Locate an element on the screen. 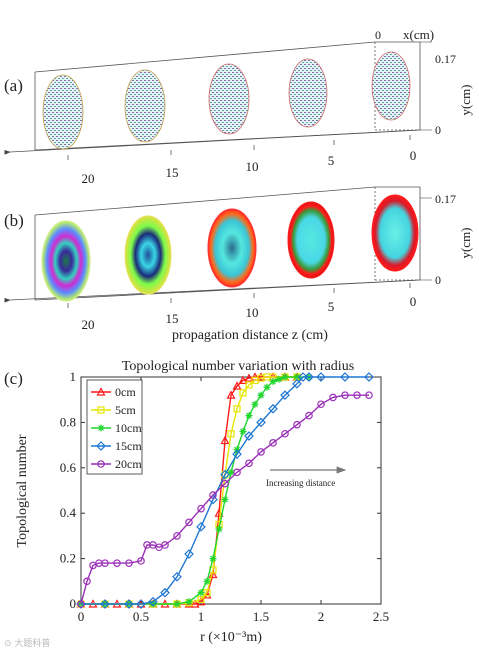 The width and height of the screenshot is (479, 657). y-tick-label: 0 is located at coordinates (73, 603).